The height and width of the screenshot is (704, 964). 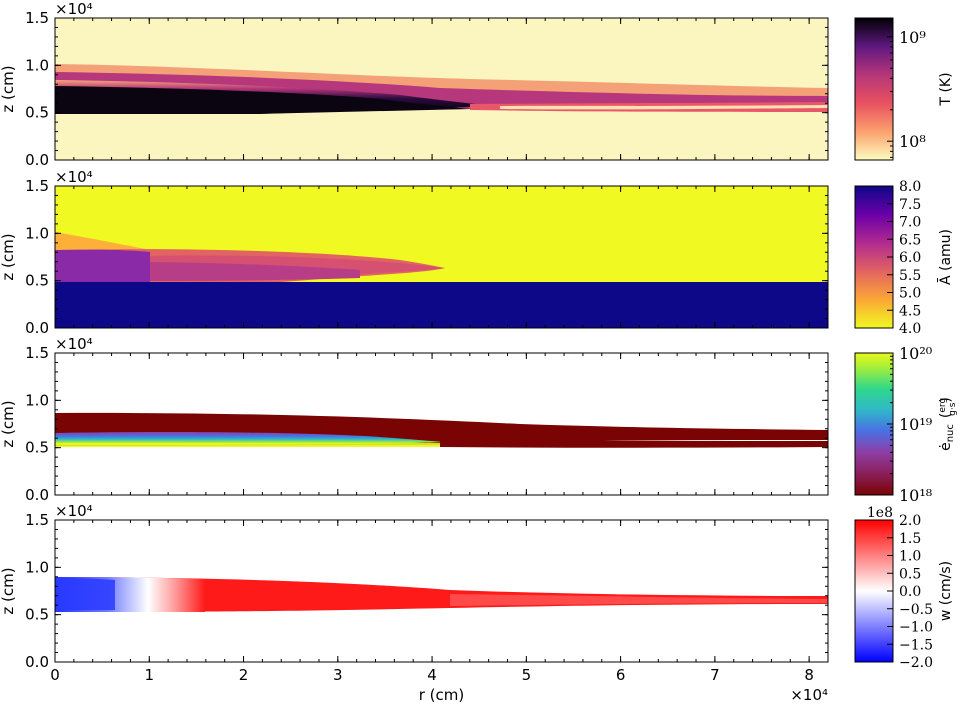 I want to click on x-tick-label: 7, so click(x=715, y=675).